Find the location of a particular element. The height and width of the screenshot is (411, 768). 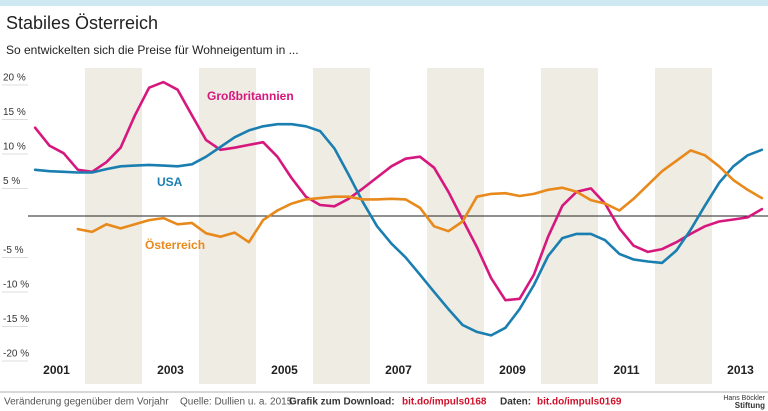

x-tick-label: 2007 is located at coordinates (398, 370).